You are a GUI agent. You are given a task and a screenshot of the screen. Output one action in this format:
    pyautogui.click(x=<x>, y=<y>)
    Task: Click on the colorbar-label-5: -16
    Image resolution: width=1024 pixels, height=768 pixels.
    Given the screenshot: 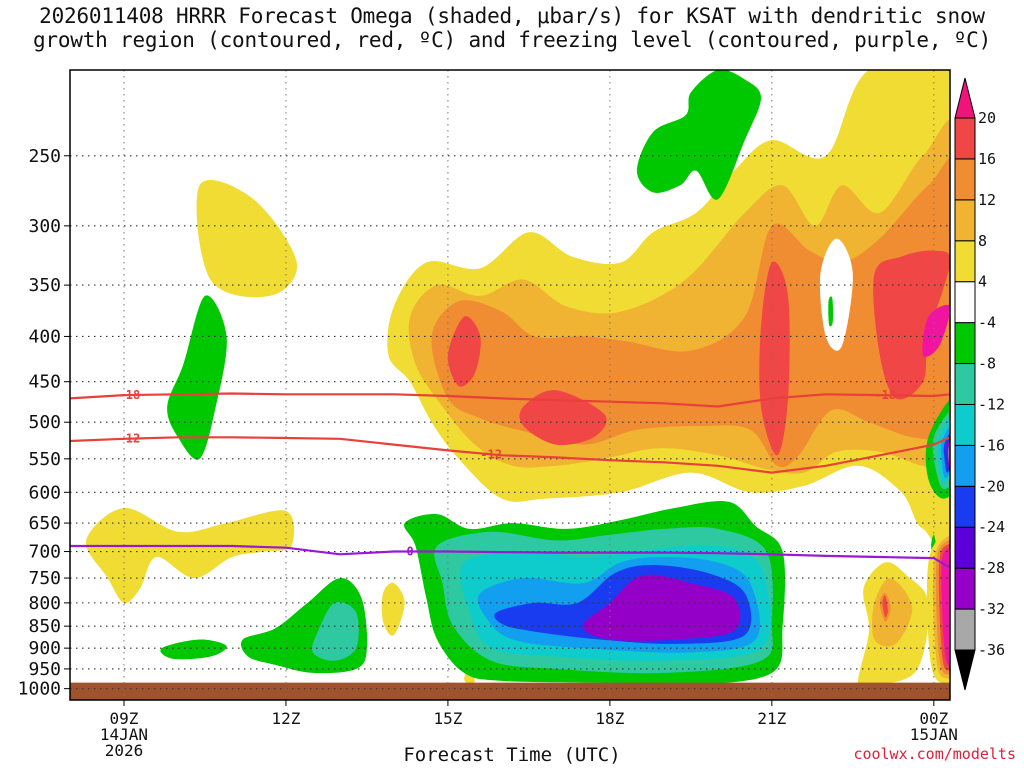 What is the action you would take?
    pyautogui.click(x=991, y=445)
    